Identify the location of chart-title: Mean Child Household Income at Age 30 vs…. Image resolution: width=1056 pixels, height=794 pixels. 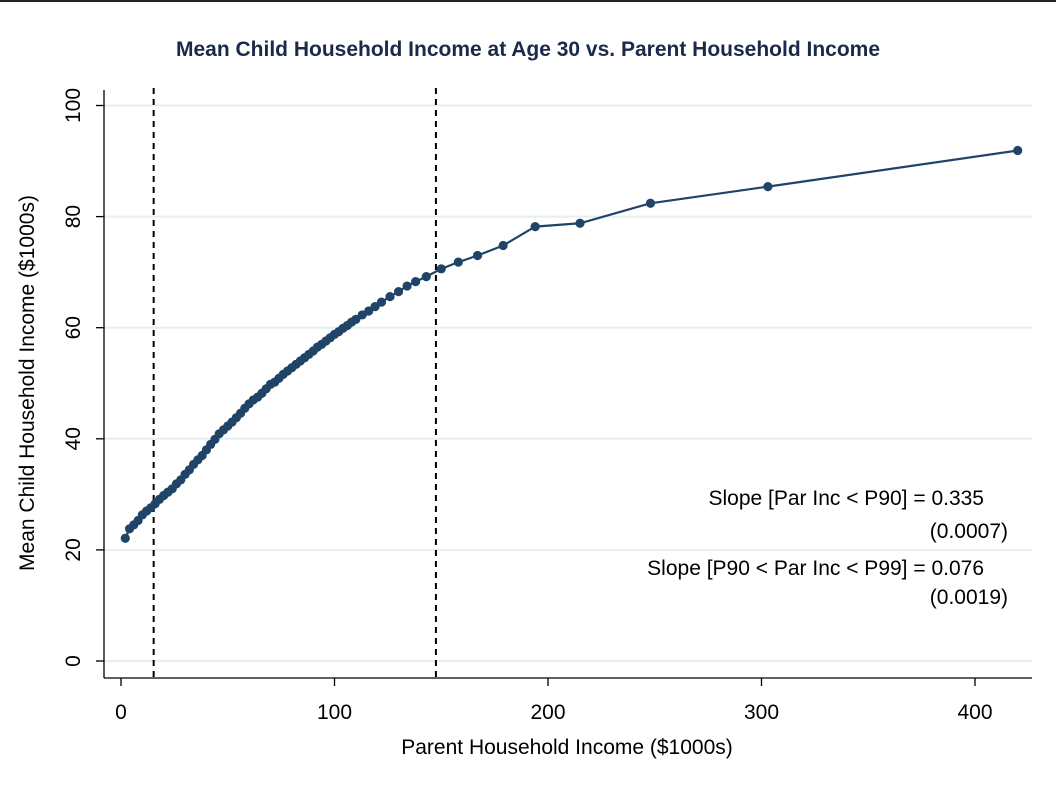
(528, 49).